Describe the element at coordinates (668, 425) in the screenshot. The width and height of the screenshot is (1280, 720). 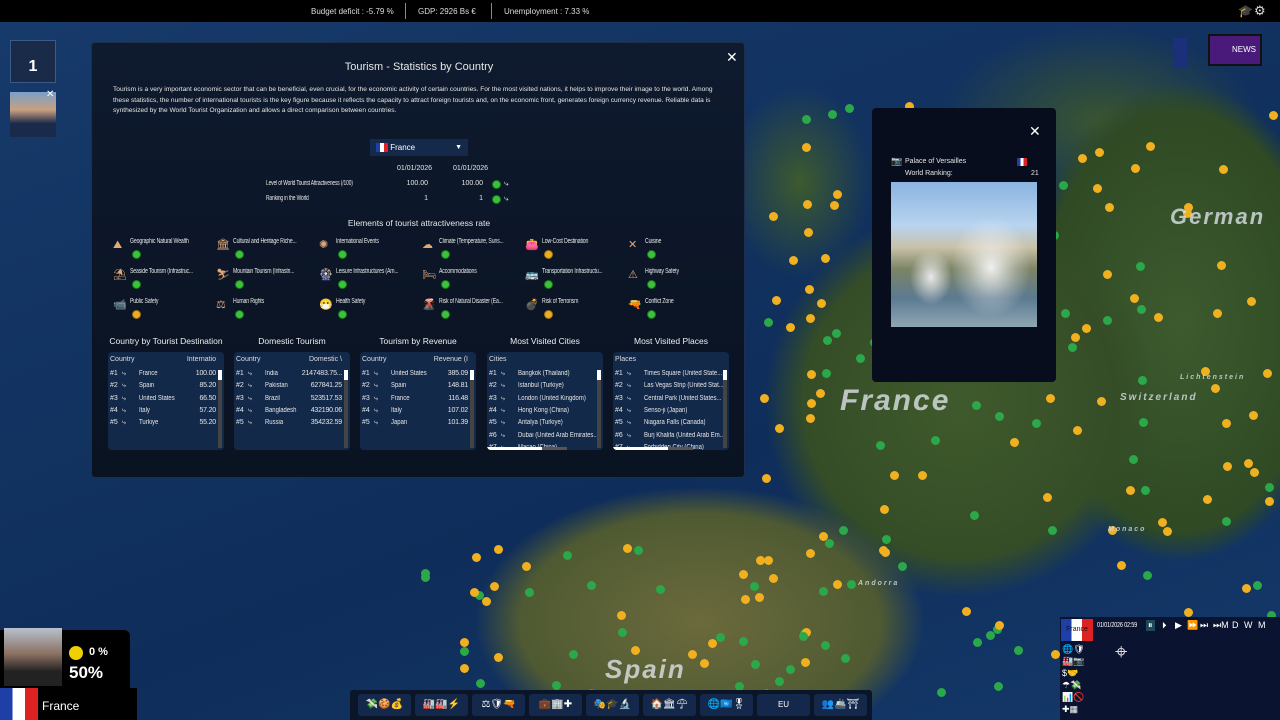
I see `table-row: #5 ⤷ Niagara Falls (Canada)` at that location.